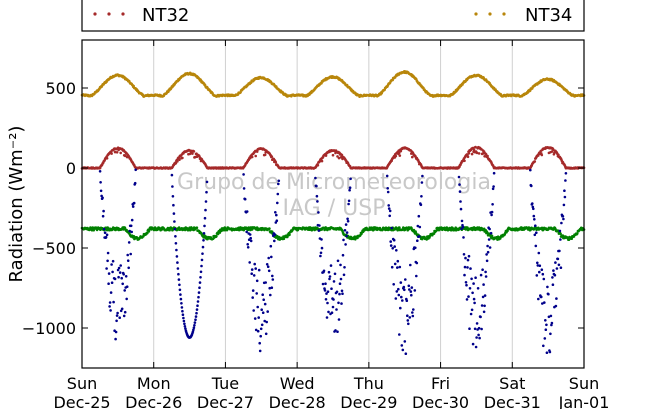 This screenshot has height=409, width=650. What do you see at coordinates (333, 84) in the screenshot?
I see `series-nt34` at bounding box center [333, 84].